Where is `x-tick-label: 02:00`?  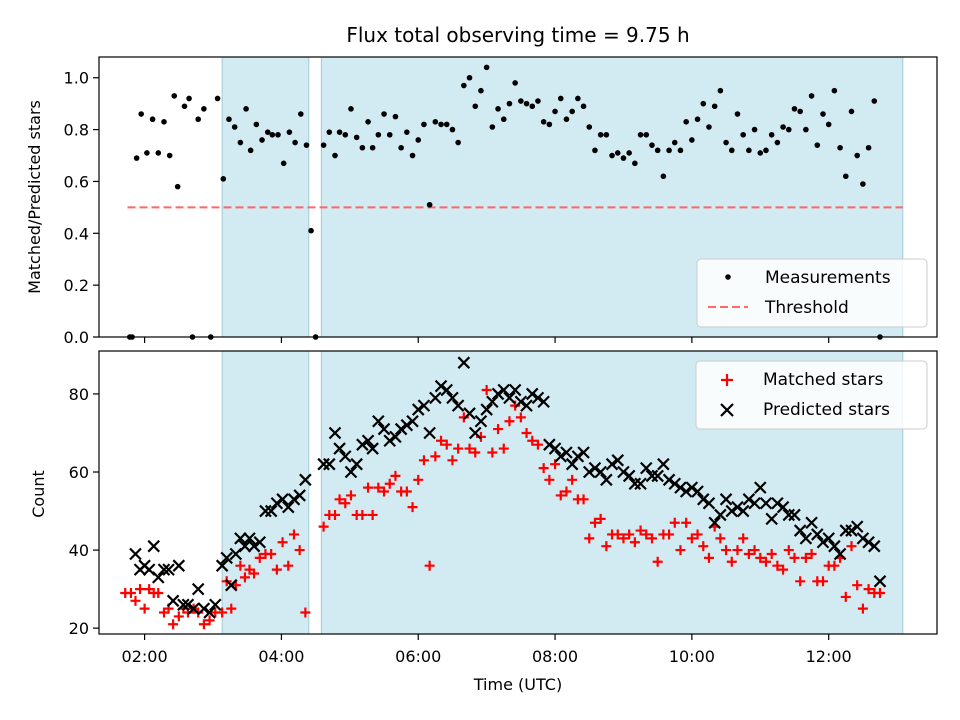
x-tick-label: 02:00 is located at coordinates (145, 656).